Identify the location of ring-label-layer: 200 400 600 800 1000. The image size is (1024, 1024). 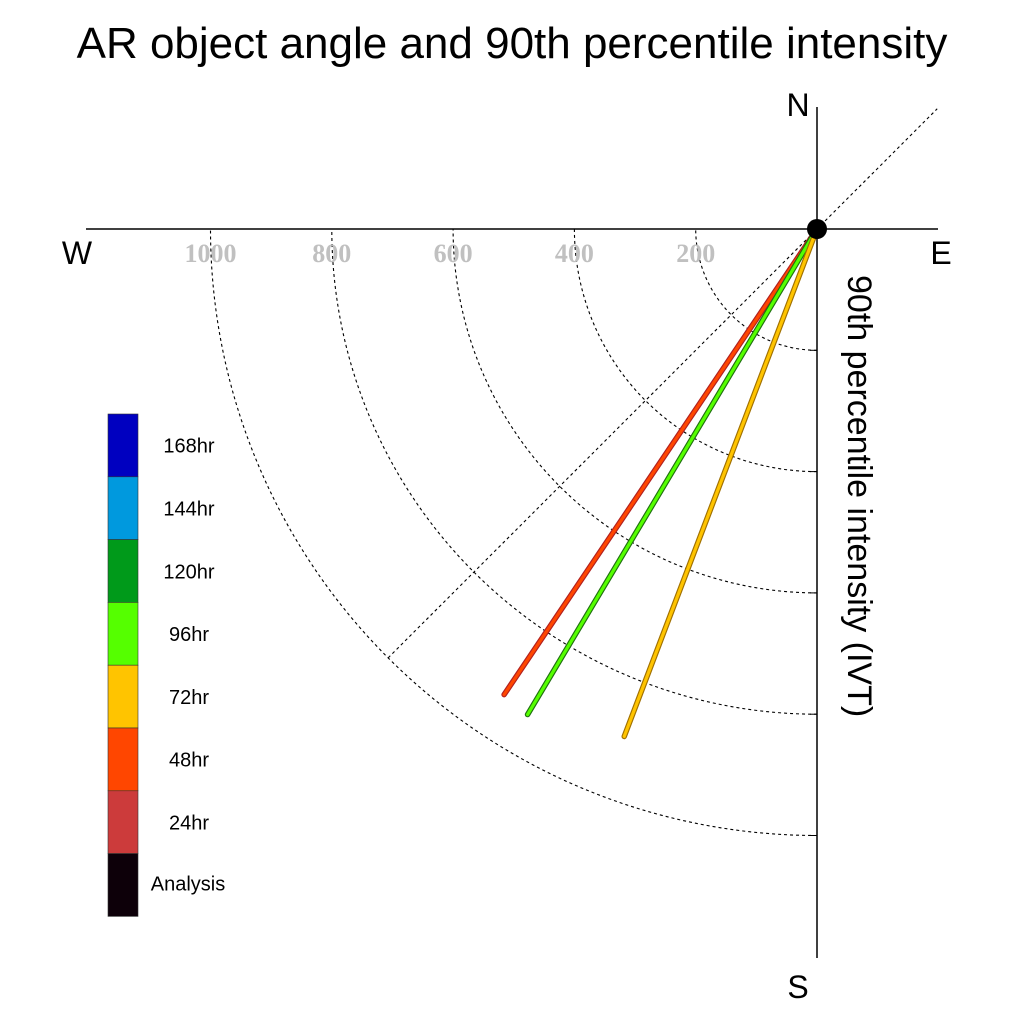
(450, 253).